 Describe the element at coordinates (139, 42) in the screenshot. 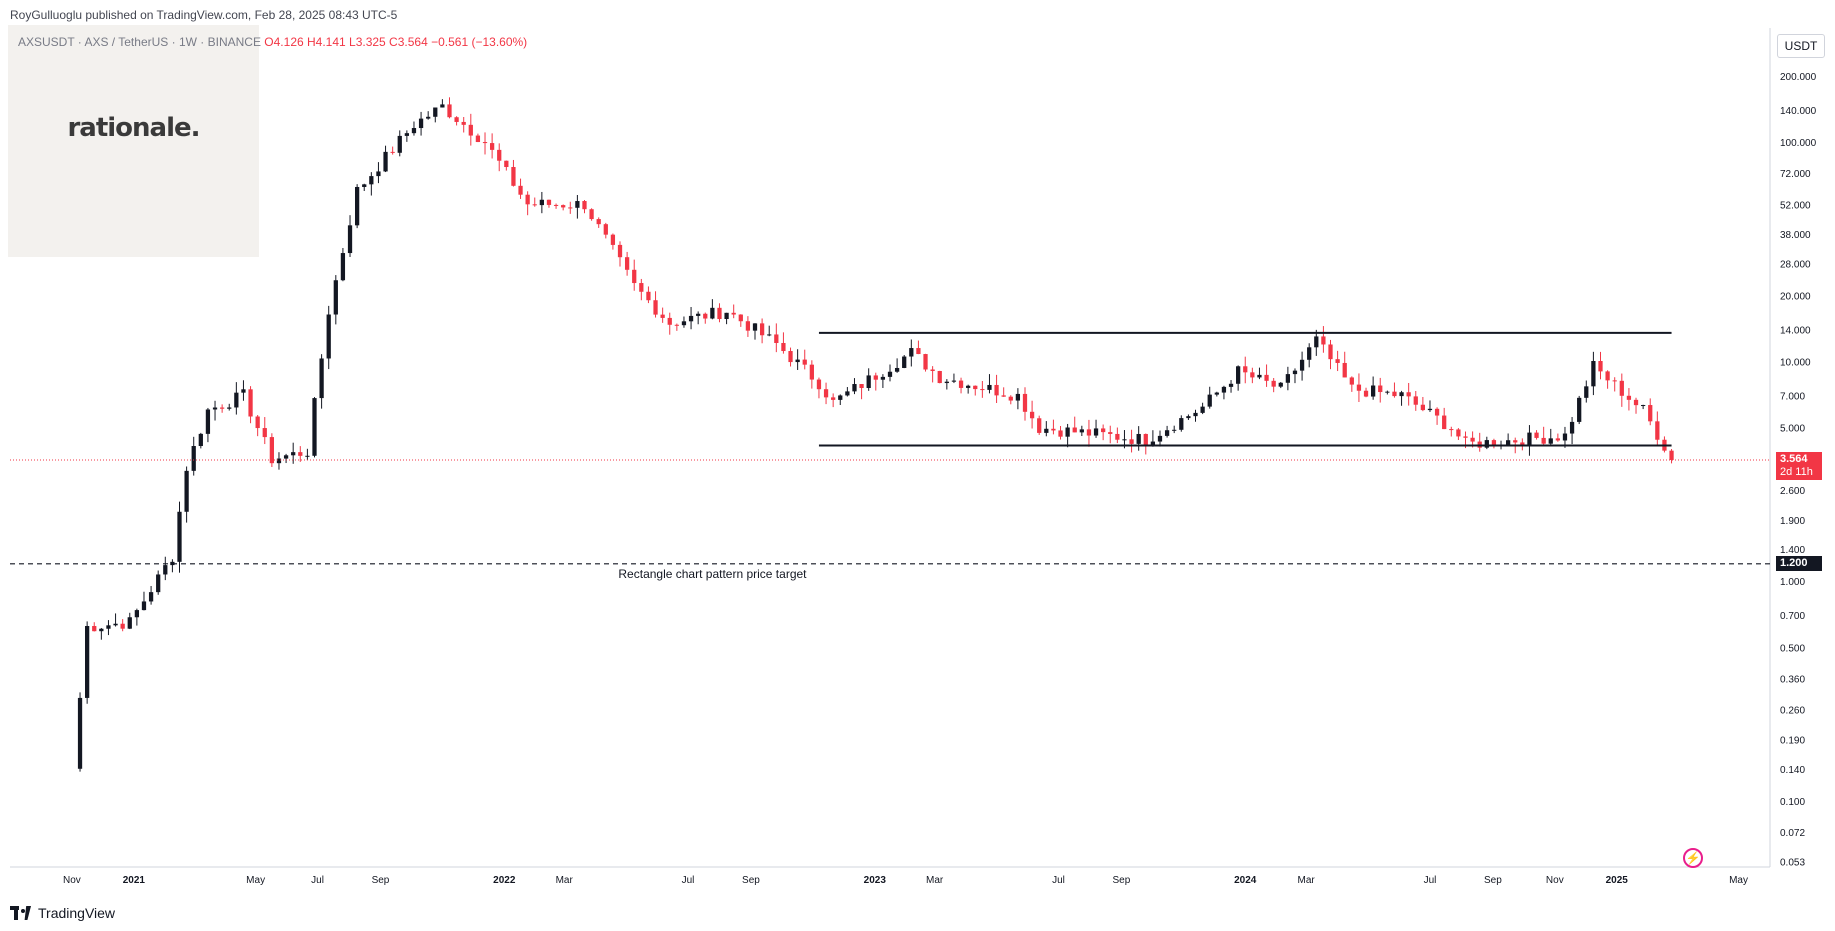

I see `symbol-info: AXSUSDT · AXS / TetherUS · 1W · BINANCE` at that location.